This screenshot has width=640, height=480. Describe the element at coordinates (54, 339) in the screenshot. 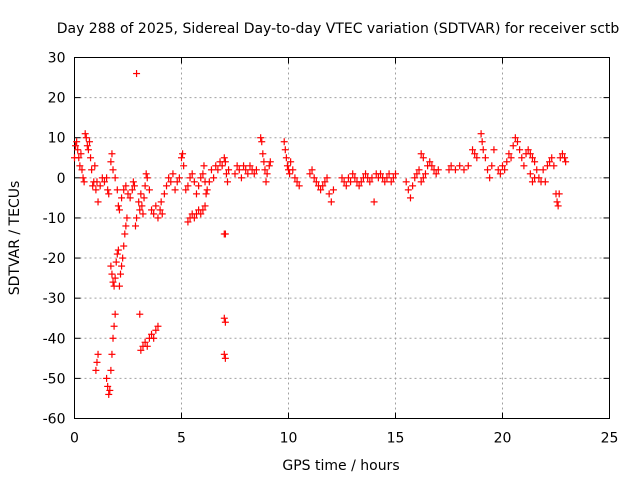

I see `y-tick-label: -40` at that location.